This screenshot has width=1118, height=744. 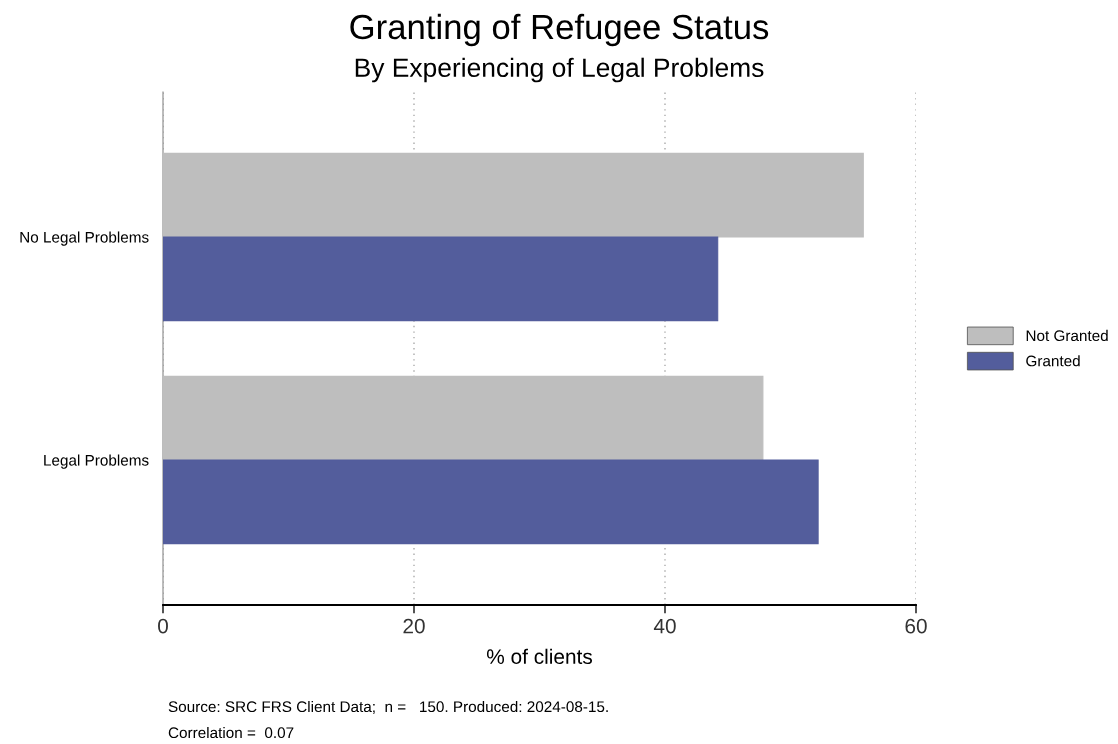 What do you see at coordinates (414, 626) in the screenshot?
I see `x-tick-label: 20` at bounding box center [414, 626].